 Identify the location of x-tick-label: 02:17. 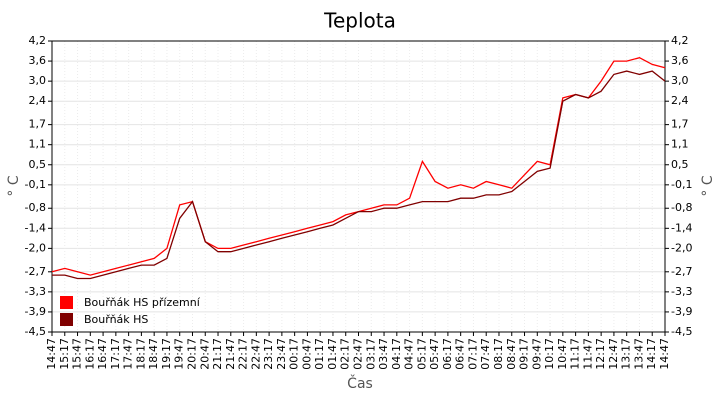
(345, 354).